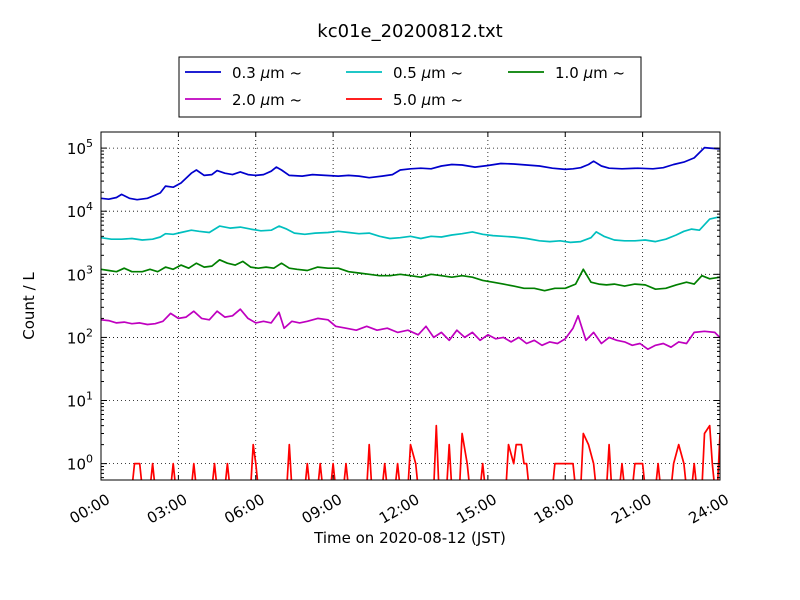  I want to click on legend-entry: 0.5 μm ~, so click(428, 73).